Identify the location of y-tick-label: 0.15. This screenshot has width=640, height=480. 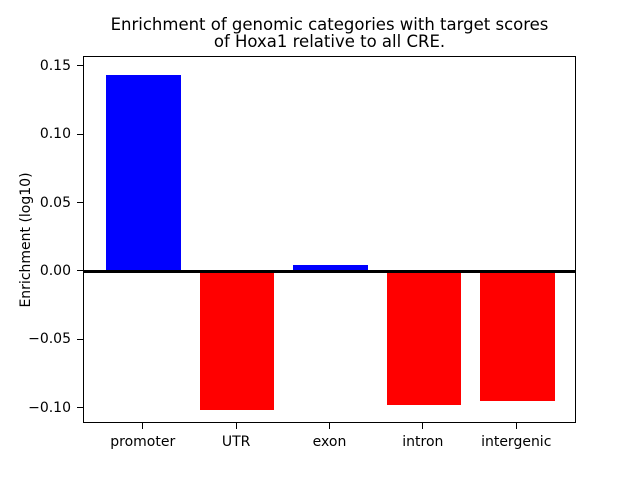
(55, 65).